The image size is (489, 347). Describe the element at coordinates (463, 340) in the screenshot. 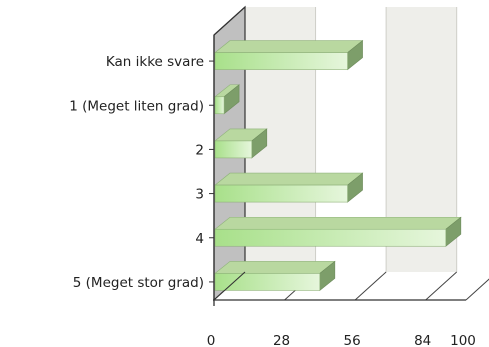

I see `x-tick-label: 100` at that location.